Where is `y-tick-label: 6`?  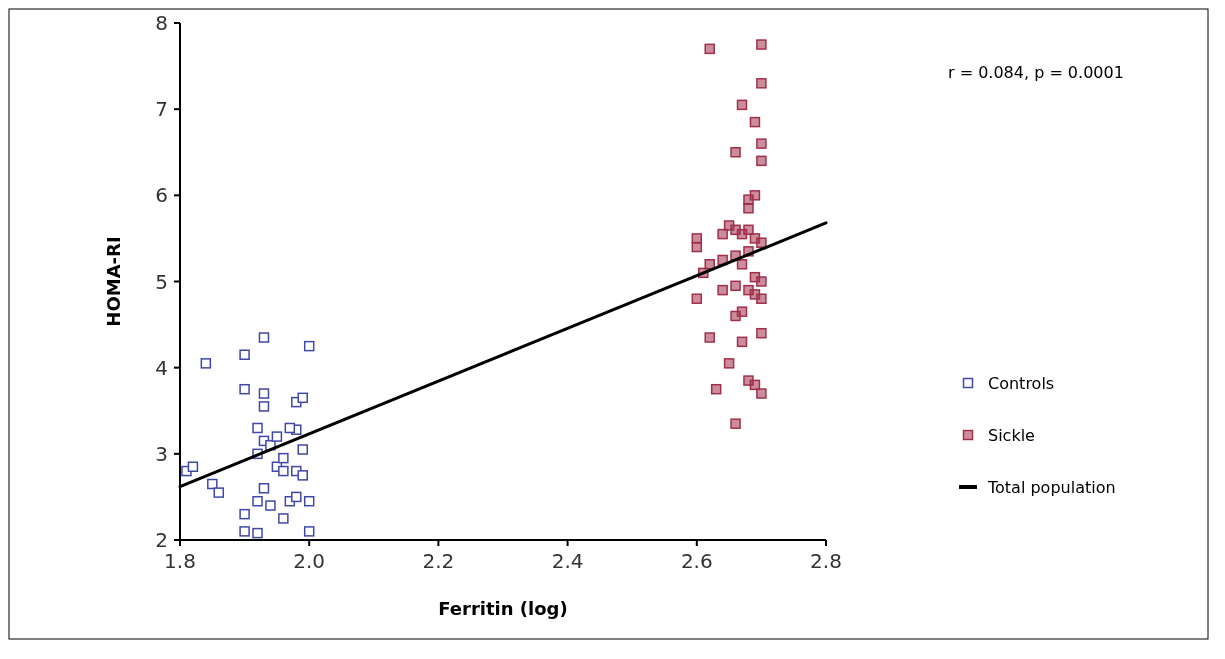 y-tick-label: 6 is located at coordinates (161, 195).